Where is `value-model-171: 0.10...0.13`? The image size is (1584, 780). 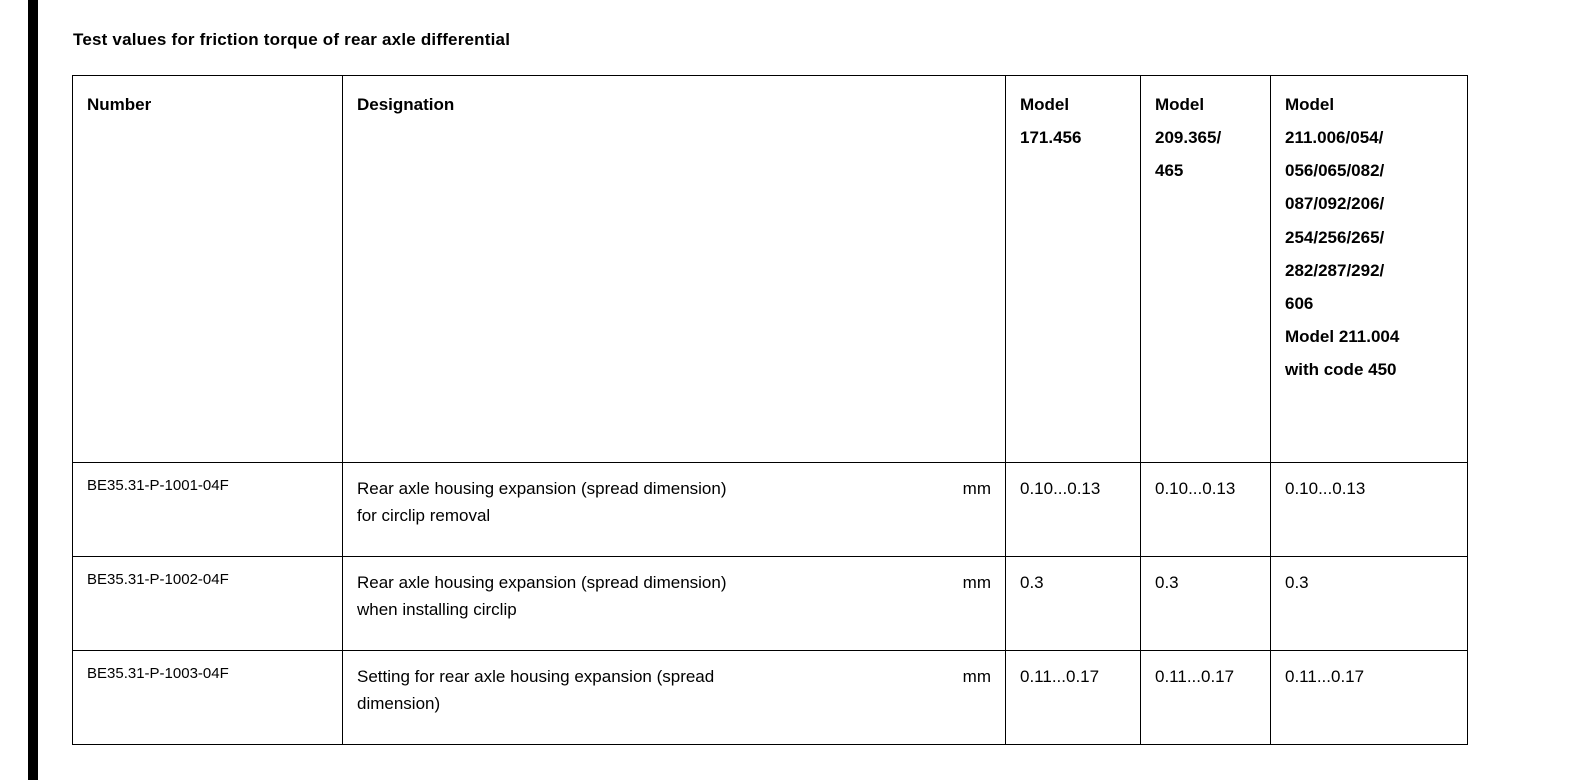 value-model-171: 0.10...0.13 is located at coordinates (1073, 509).